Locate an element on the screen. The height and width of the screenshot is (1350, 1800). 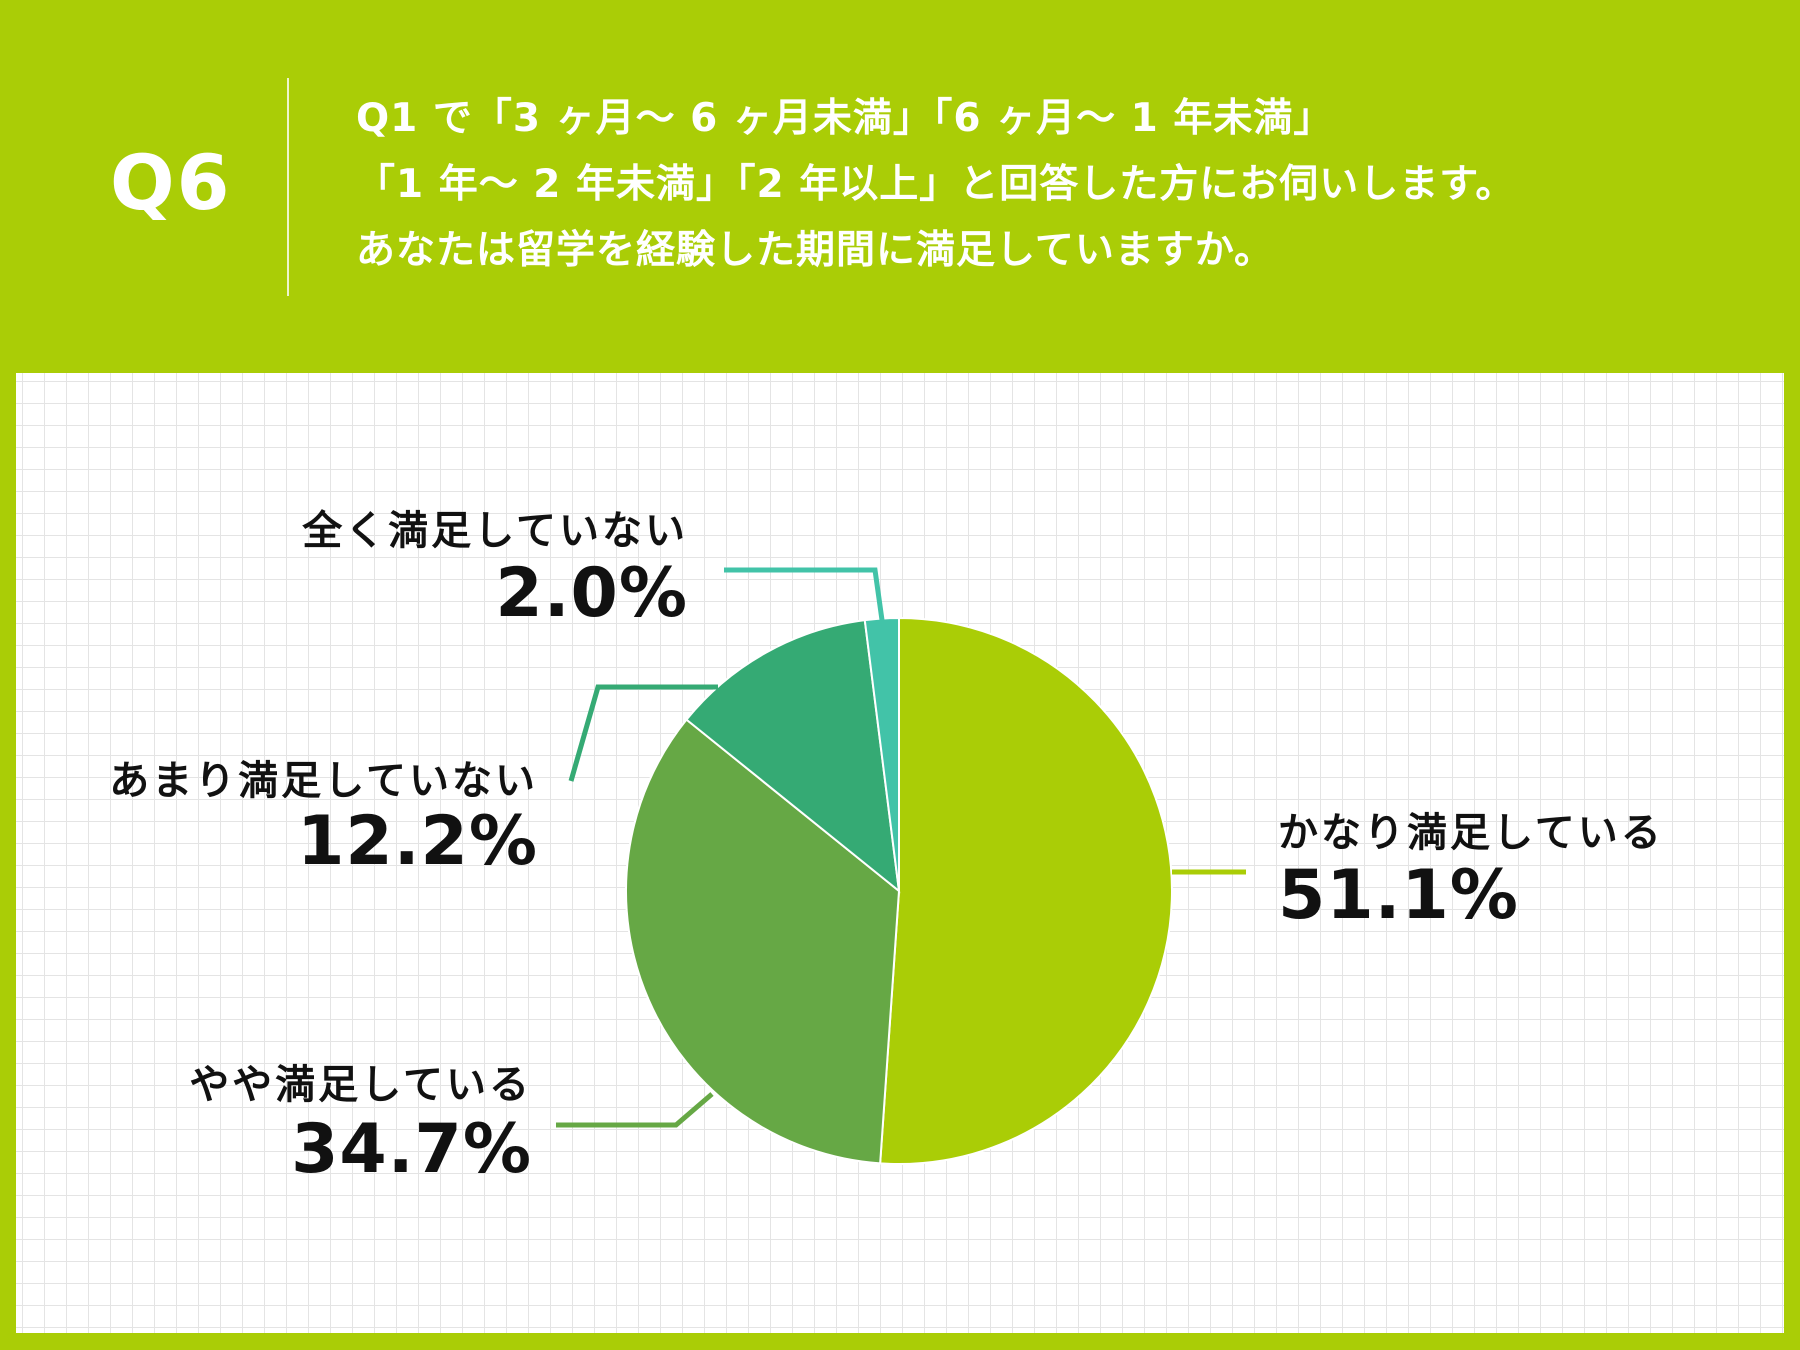
slice-not-very-satisfied is located at coordinates (793, 756).